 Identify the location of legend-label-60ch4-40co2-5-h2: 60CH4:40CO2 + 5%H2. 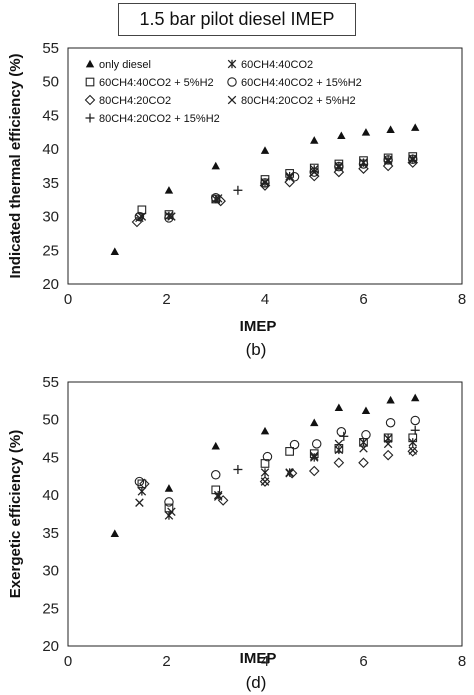
(156, 83).